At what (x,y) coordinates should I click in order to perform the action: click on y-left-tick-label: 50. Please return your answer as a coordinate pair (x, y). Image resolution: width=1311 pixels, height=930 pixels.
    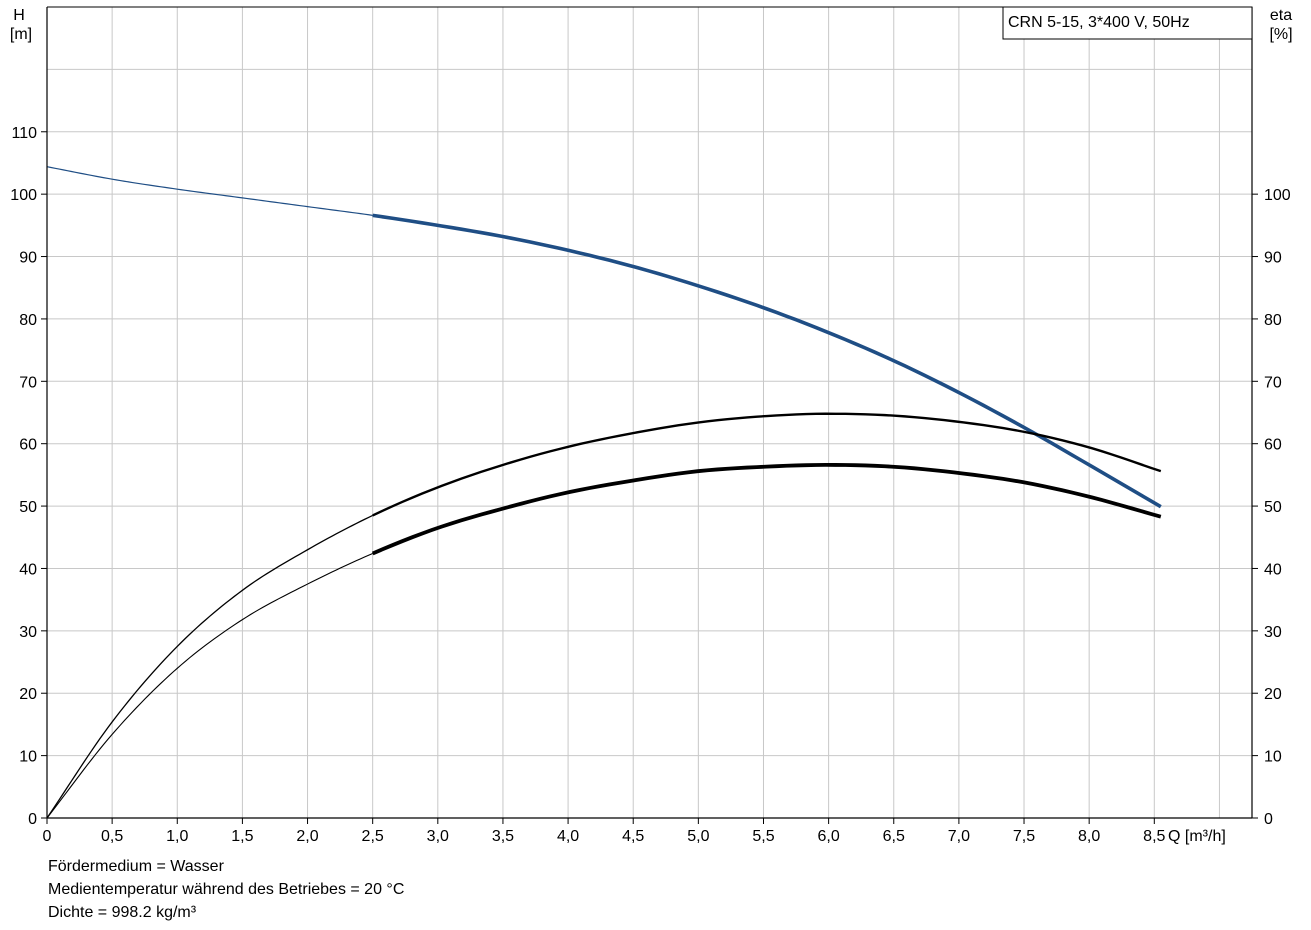
    Looking at the image, I should click on (28, 507).